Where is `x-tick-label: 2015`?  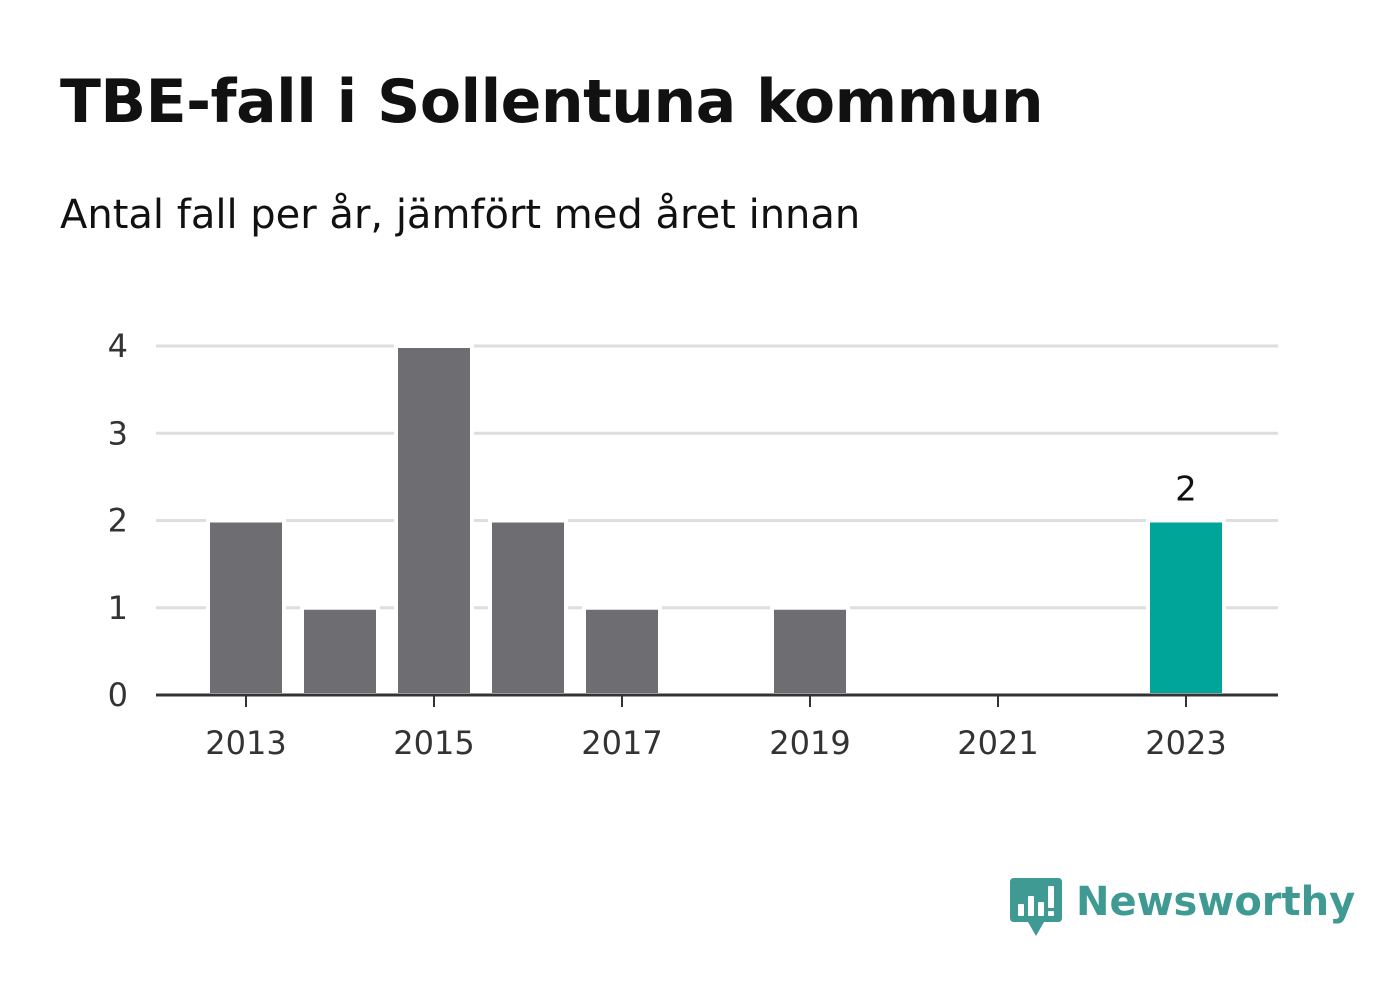 x-tick-label: 2015 is located at coordinates (433, 743).